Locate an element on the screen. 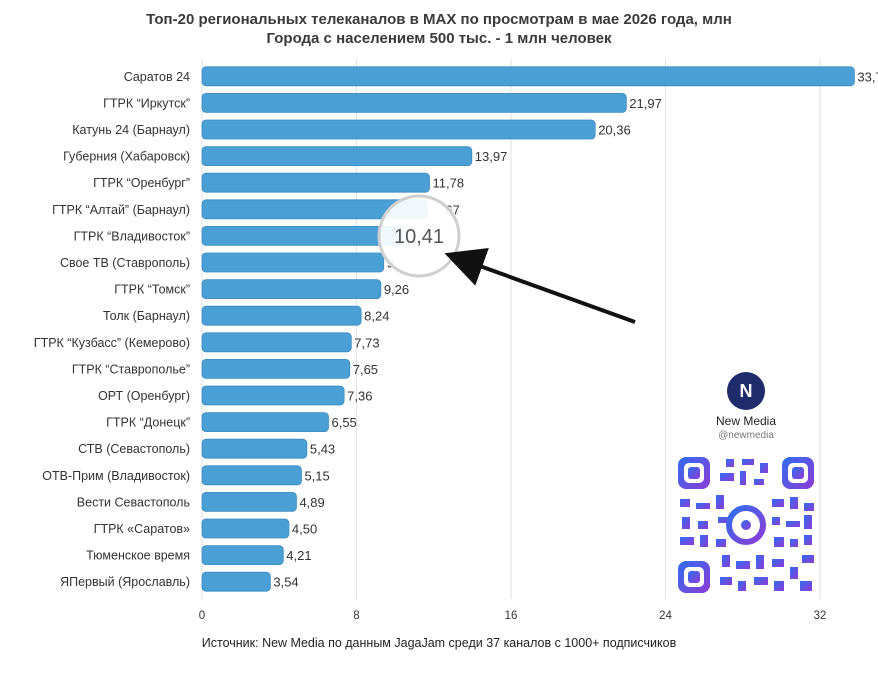 This screenshot has height=682, width=878. category-label: Вести Севастополь is located at coordinates (133, 502).